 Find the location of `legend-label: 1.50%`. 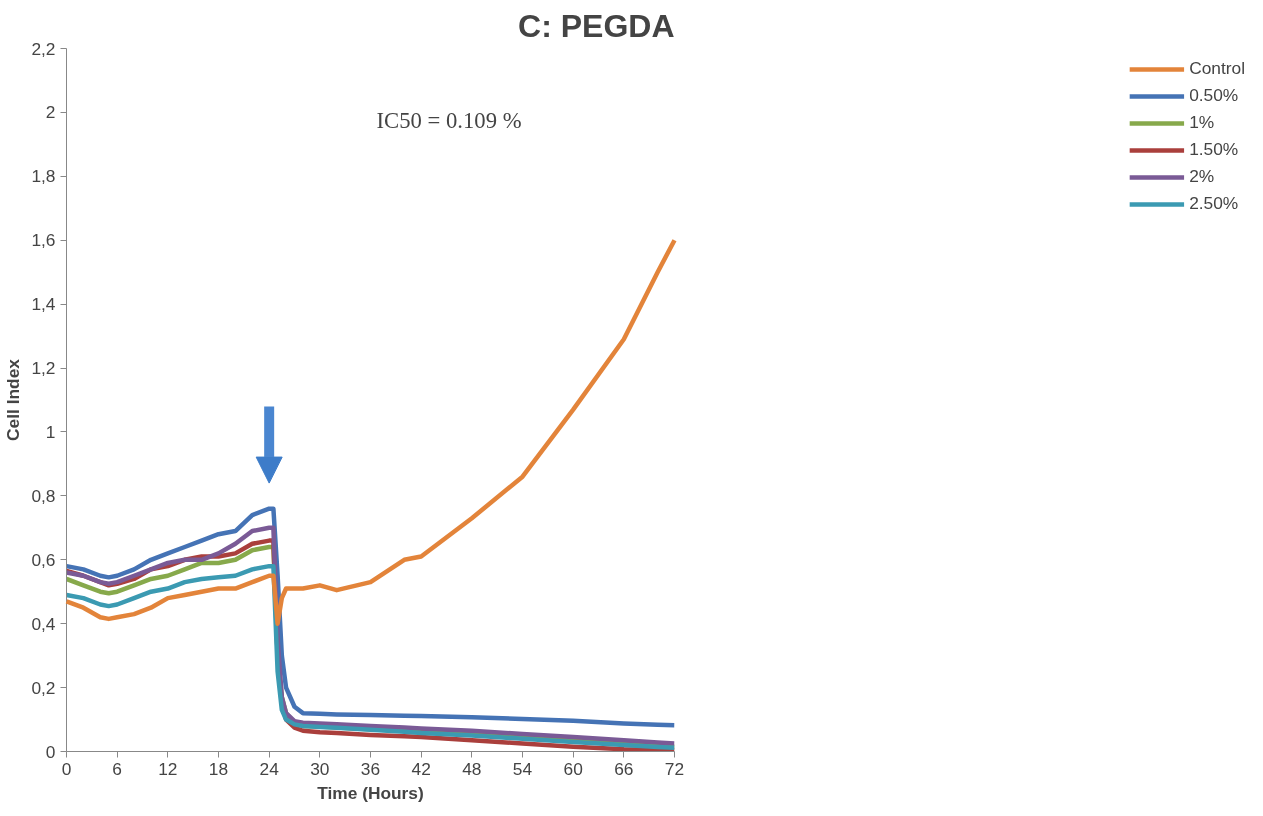

legend-label: 1.50% is located at coordinates (1214, 149).